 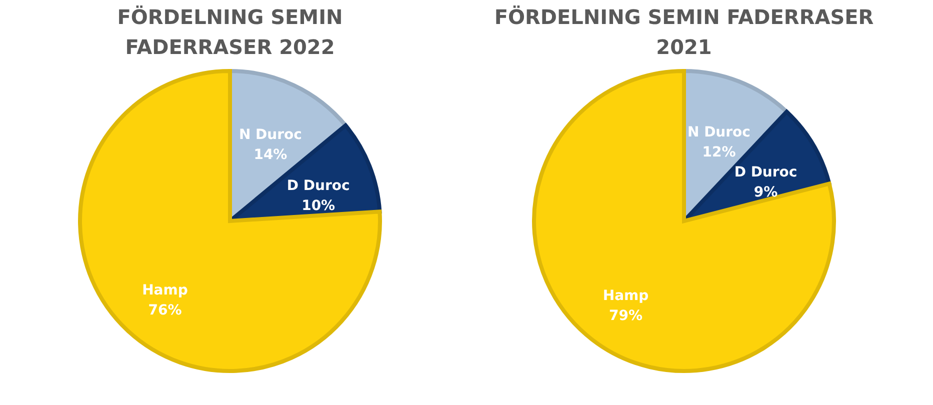 I want to click on data-label: 9%, so click(x=766, y=192).